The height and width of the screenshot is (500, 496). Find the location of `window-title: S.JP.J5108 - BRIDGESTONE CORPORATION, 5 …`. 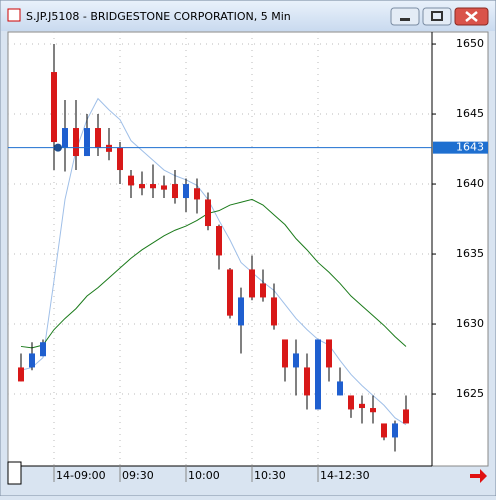

window-title: S.JP.J5108 - BRIDGESTONE CORPORATION, 5 … is located at coordinates (158, 16).